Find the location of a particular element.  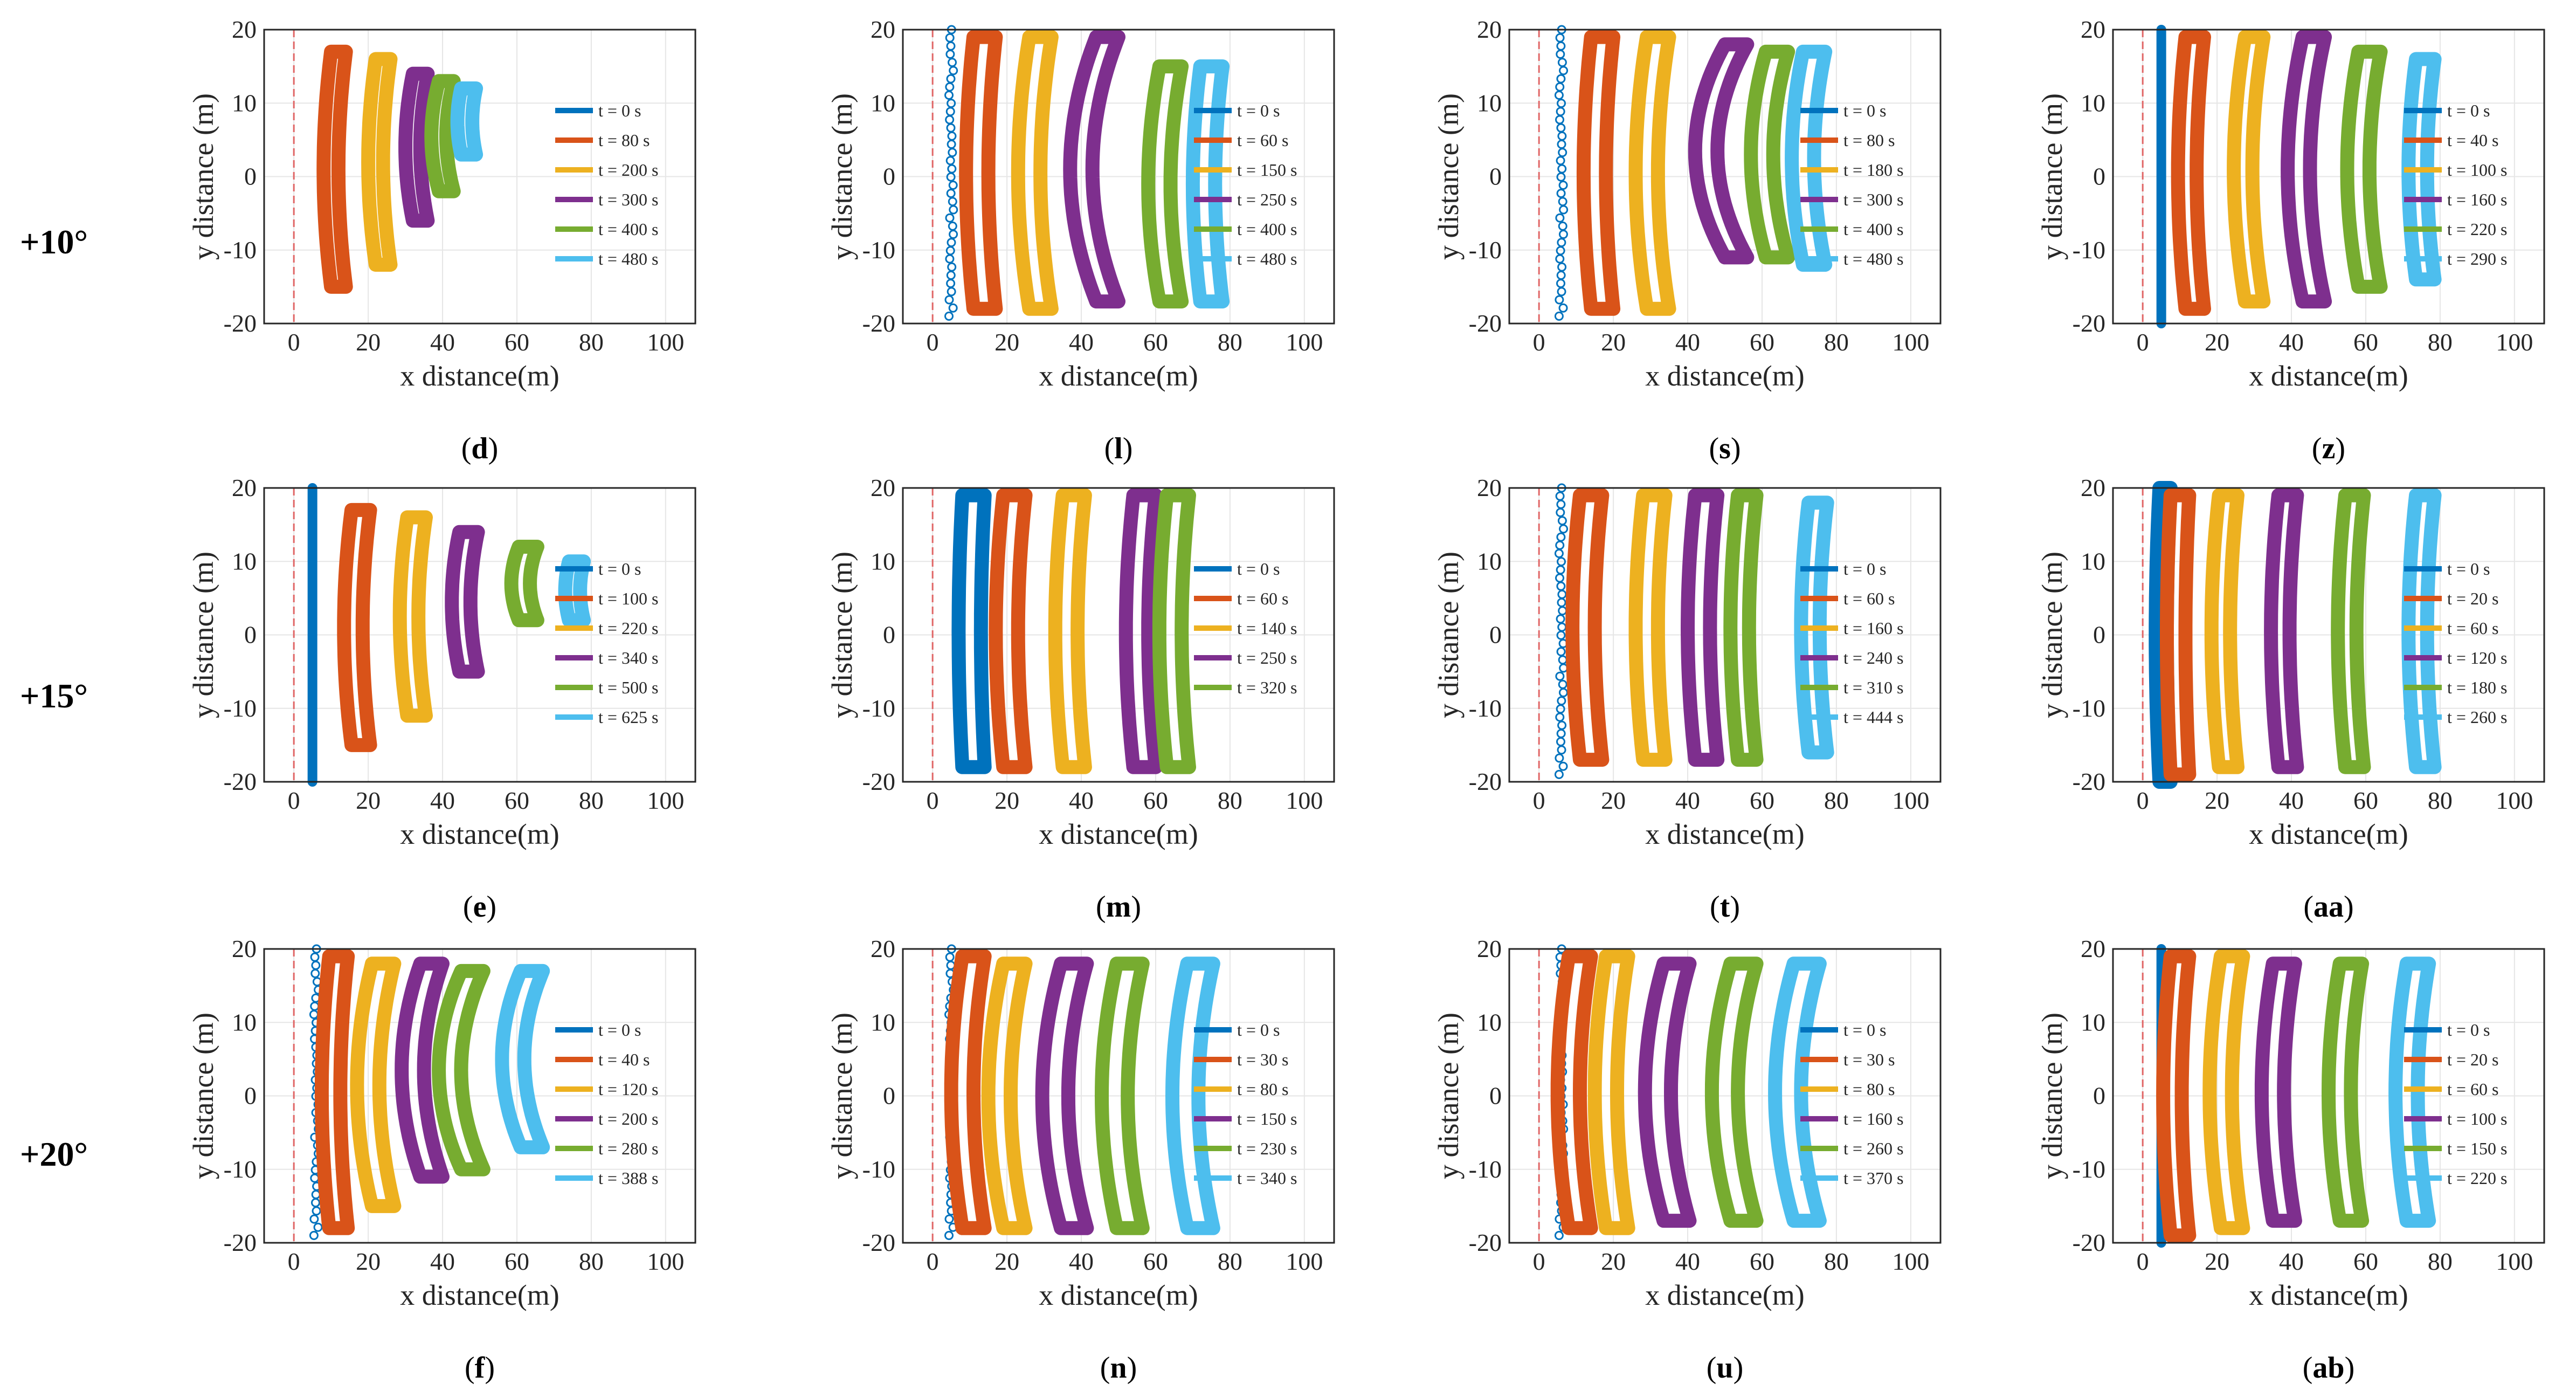

series-5-marks is located at coordinates (522, 1059).